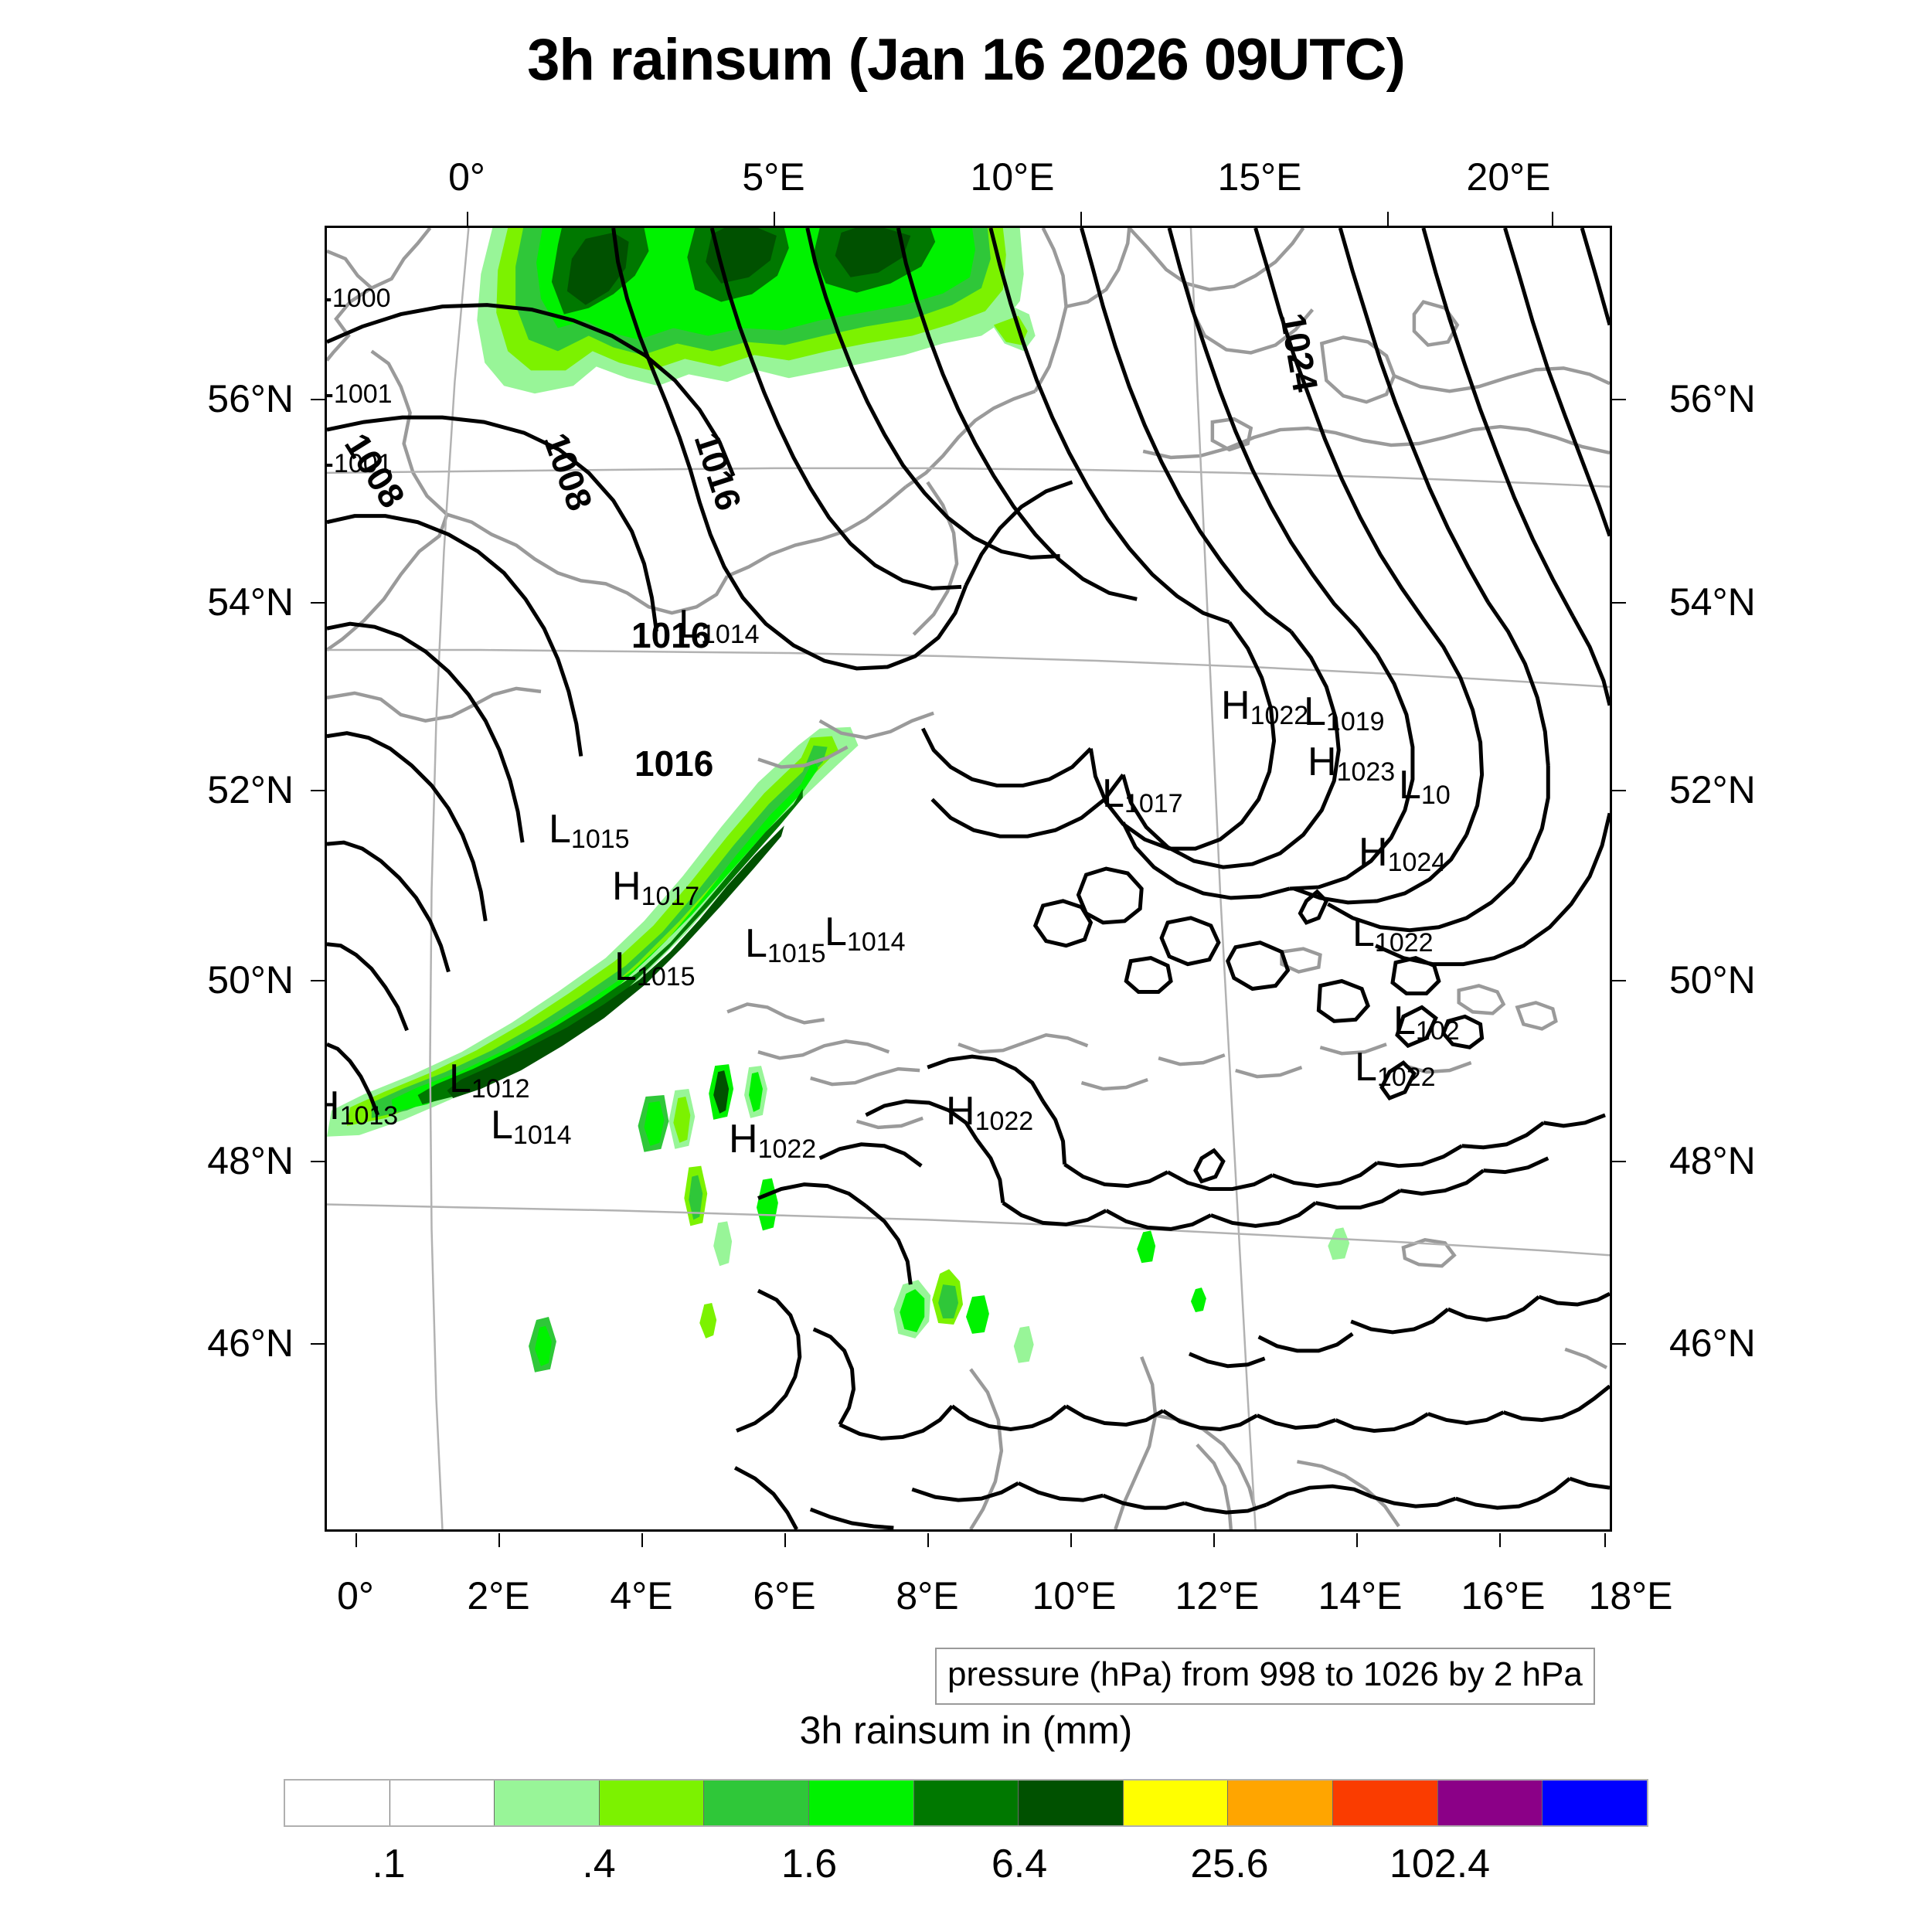 The height and width of the screenshot is (1932, 1932). Describe the element at coordinates (1713, 790) in the screenshot. I see `tick-label-right-2: 52°N` at that location.